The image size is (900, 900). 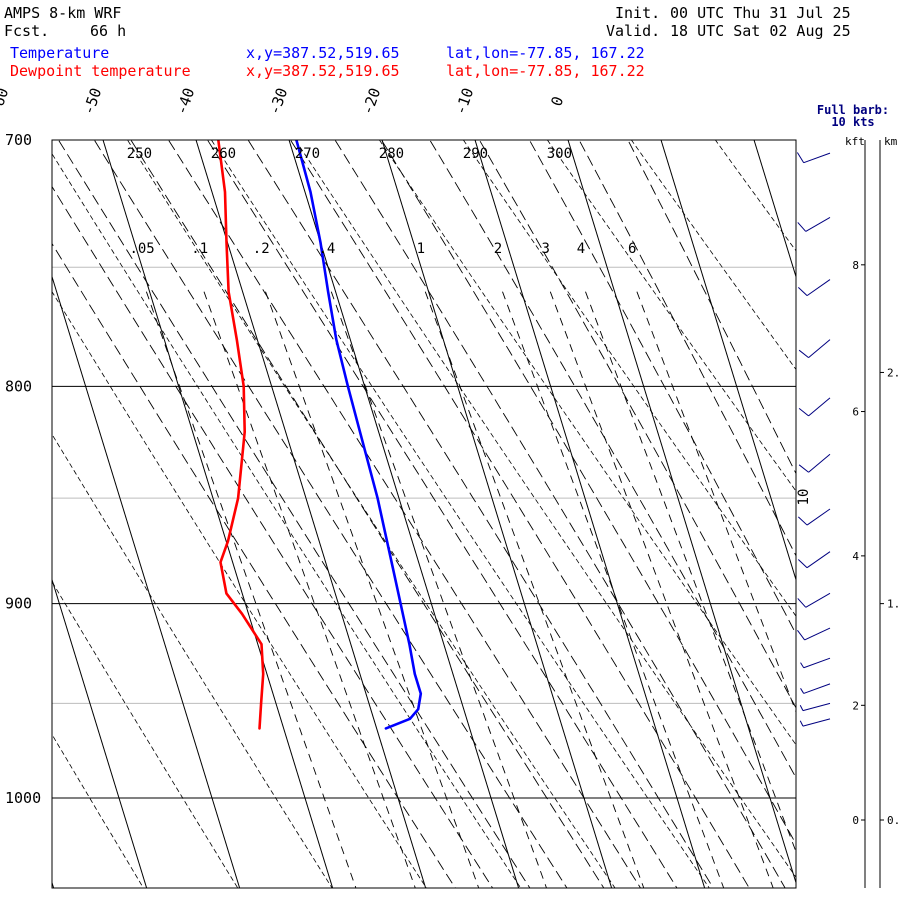 What do you see at coordinates (855, 556) in the screenshot?
I see `kft-tick-label-4: 4` at bounding box center [855, 556].